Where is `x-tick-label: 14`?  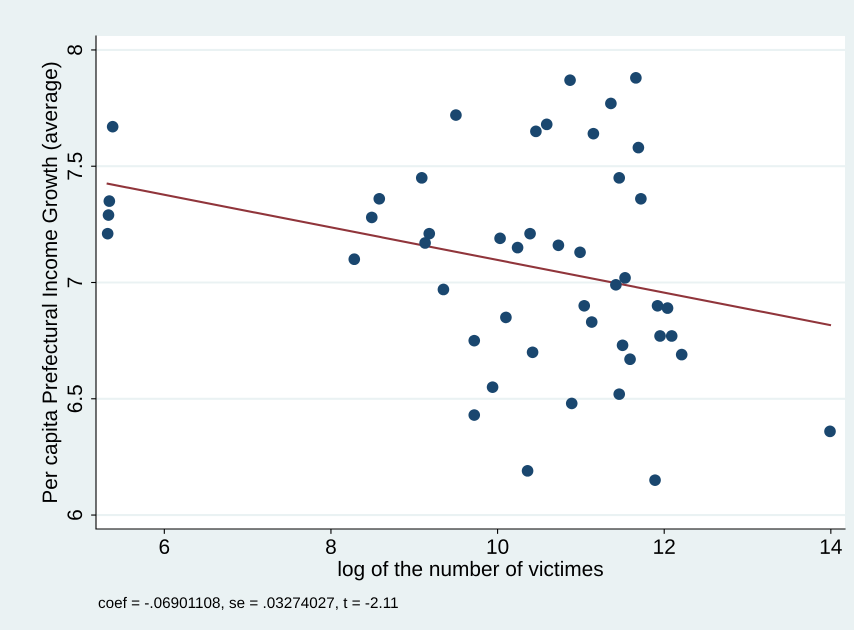
x-tick-label: 14 is located at coordinates (831, 546).